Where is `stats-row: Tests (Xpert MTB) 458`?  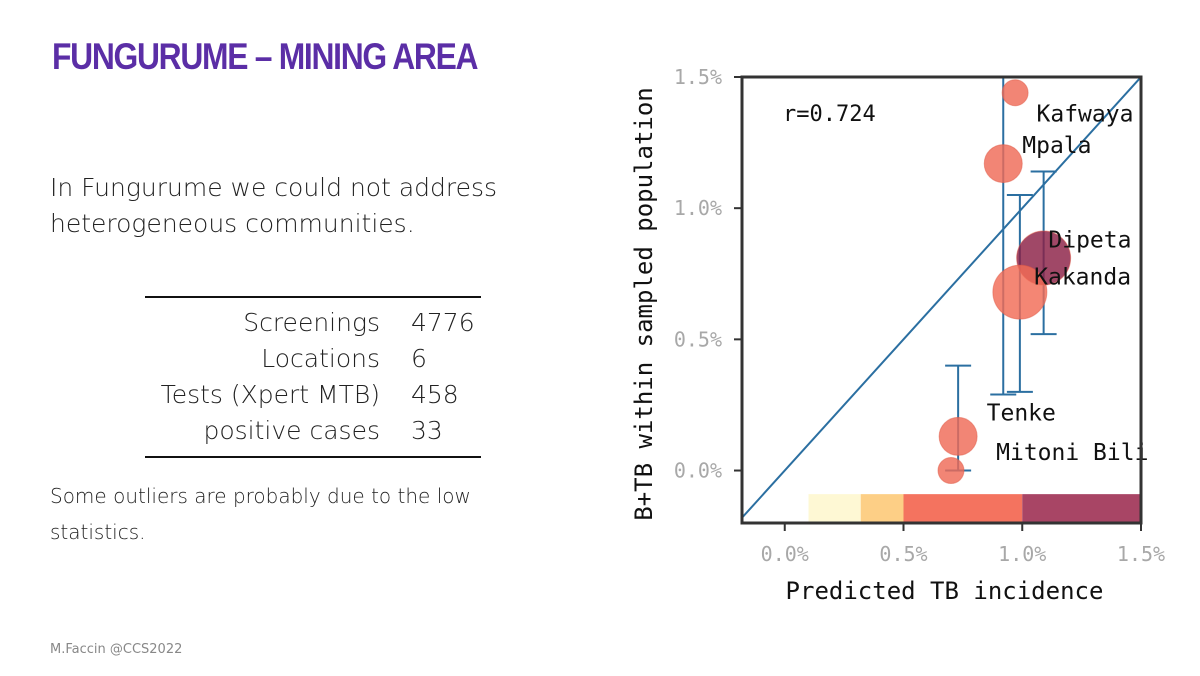
stats-row: Tests (Xpert MTB) 458 is located at coordinates (313, 394).